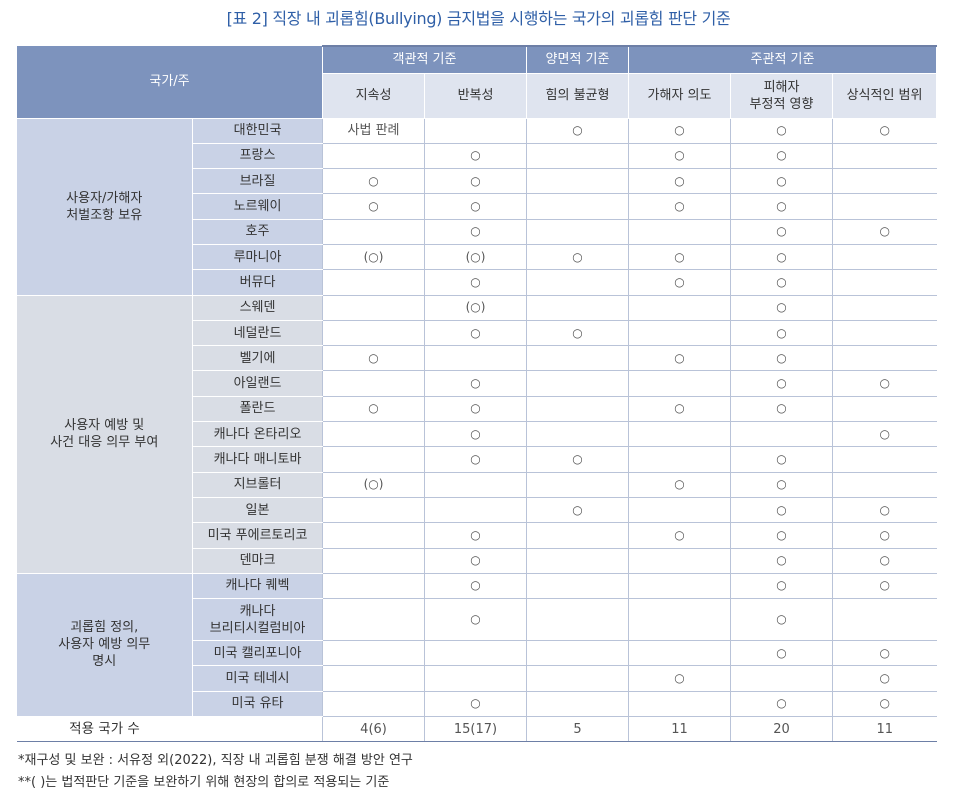 This screenshot has width=957, height=802. I want to click on footnote-parenthesis: **( )는 법적판단 기준을 보완하기 위해 현장의 합의로 적용되는 기준, so click(204, 782).